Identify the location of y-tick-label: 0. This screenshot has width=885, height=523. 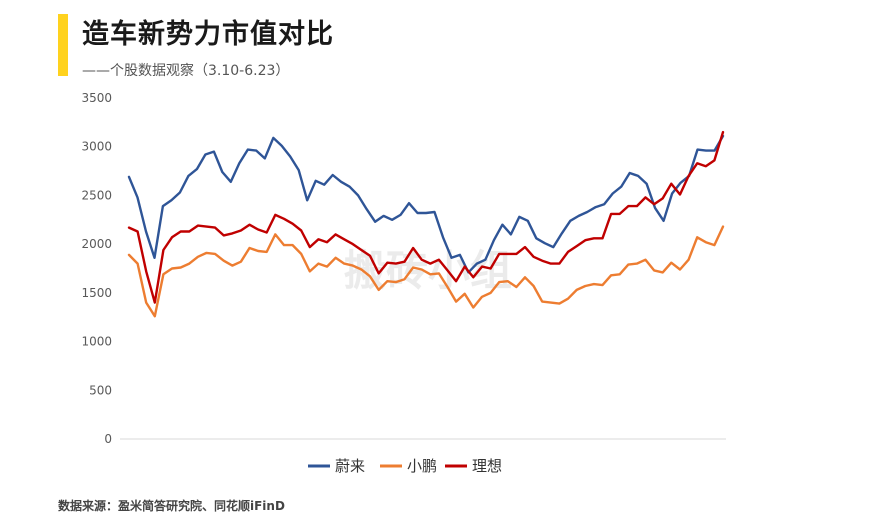
(108, 439).